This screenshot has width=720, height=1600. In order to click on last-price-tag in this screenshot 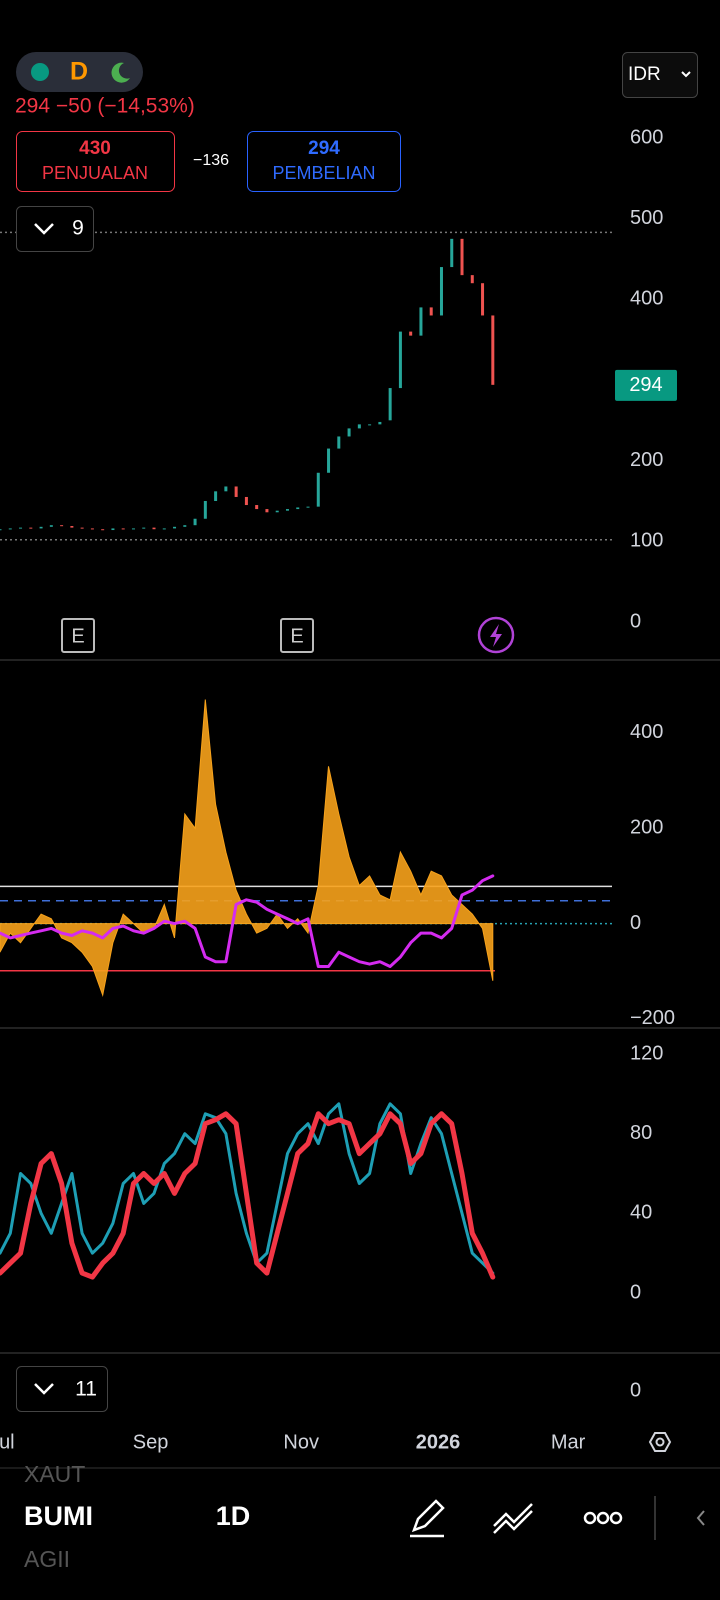, I will do `click(646, 385)`.